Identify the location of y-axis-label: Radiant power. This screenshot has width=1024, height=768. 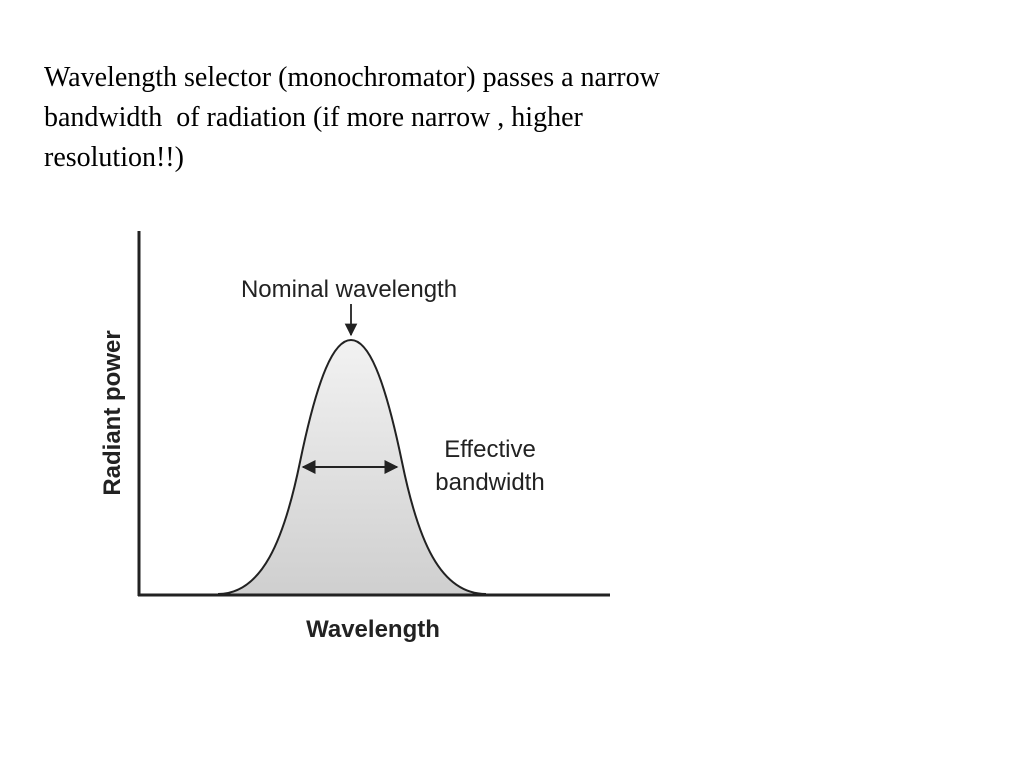
(112, 412).